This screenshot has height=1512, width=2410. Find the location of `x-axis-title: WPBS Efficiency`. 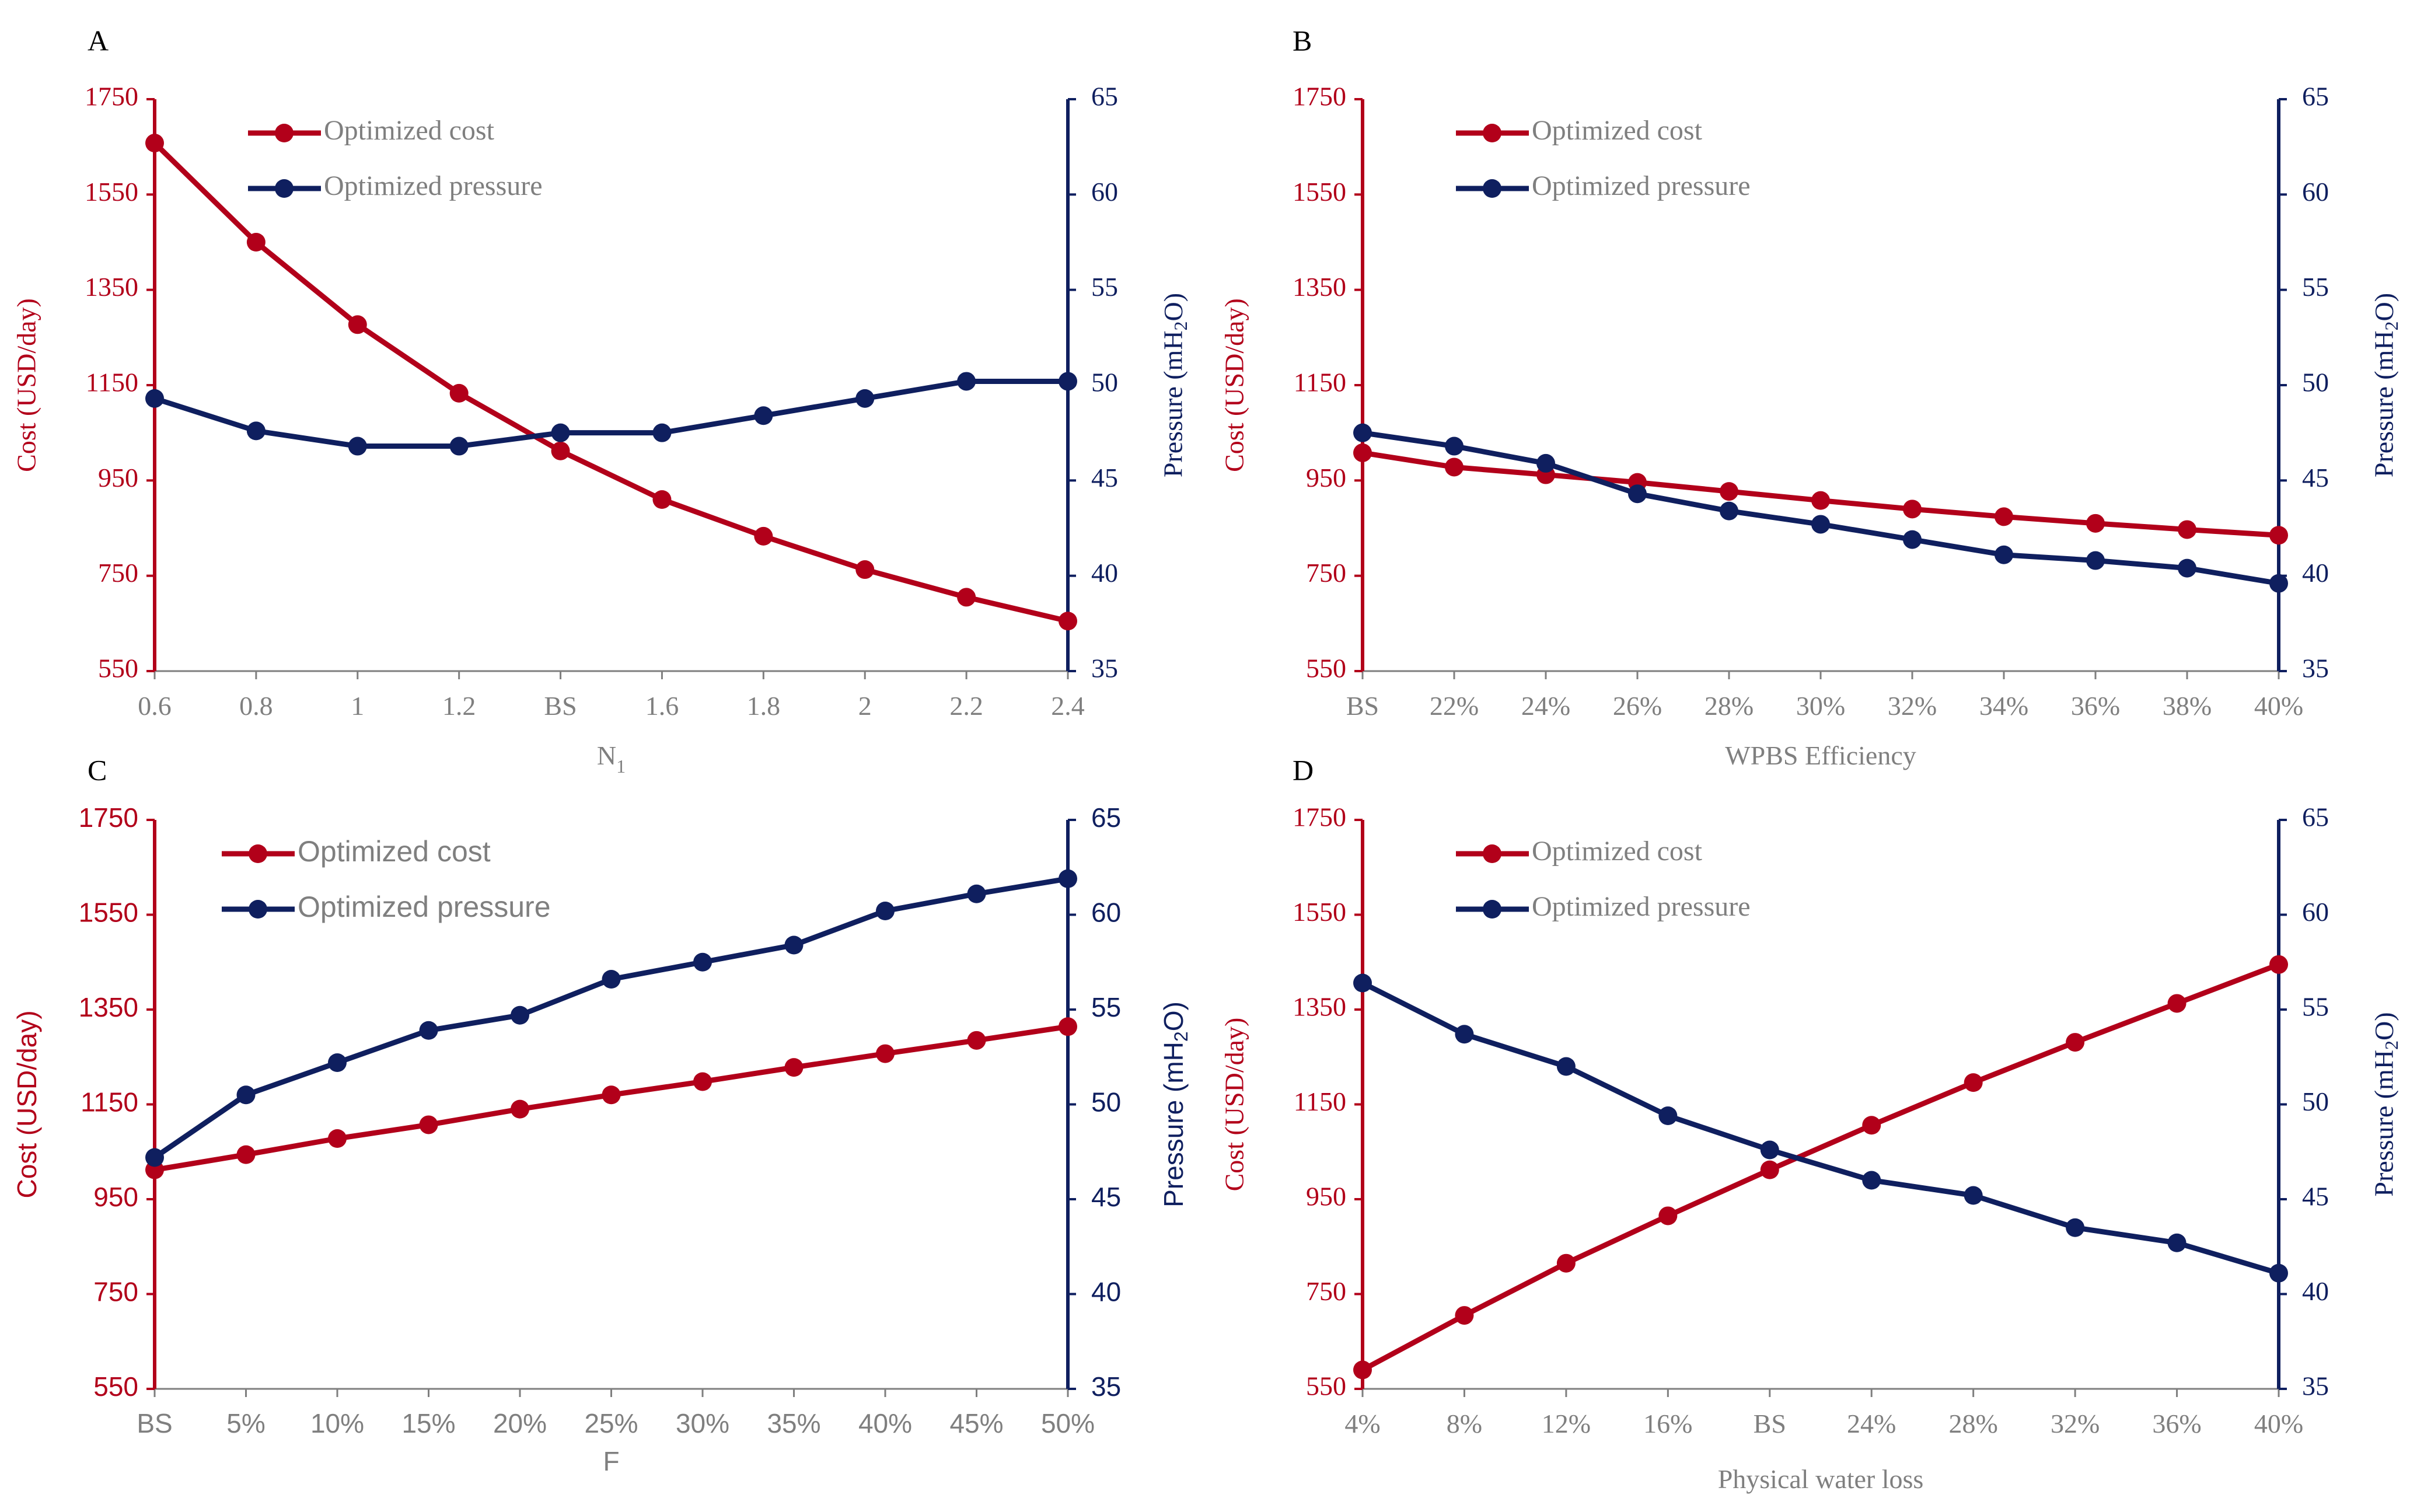

x-axis-title: WPBS Efficiency is located at coordinates (1820, 755).